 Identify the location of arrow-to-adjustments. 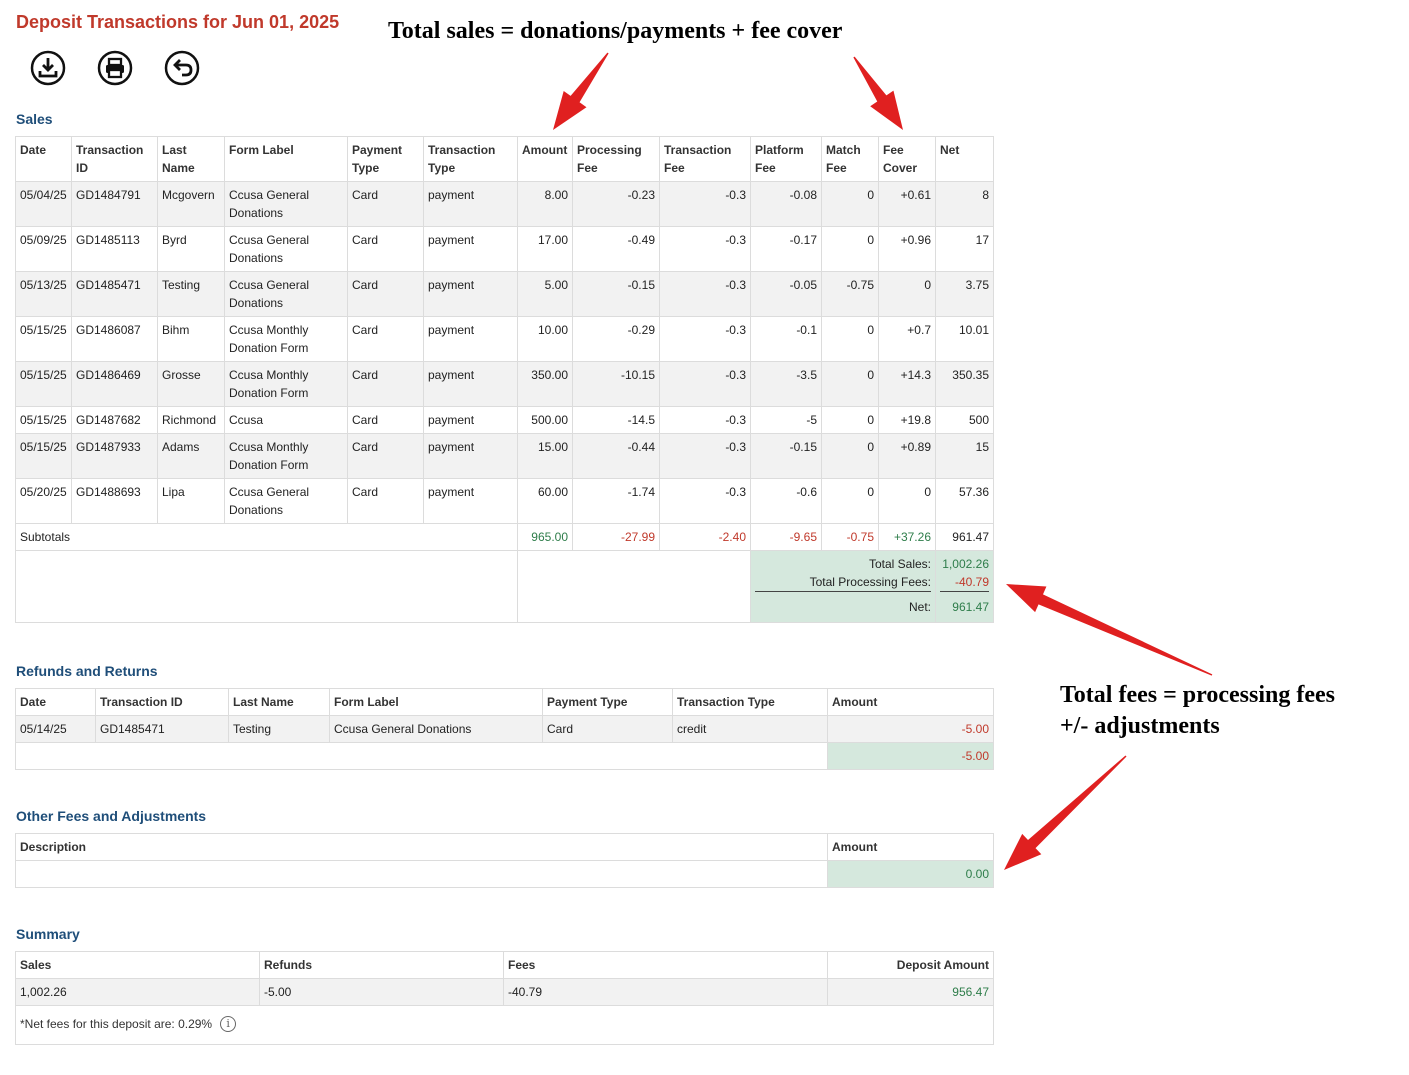
(1065, 812).